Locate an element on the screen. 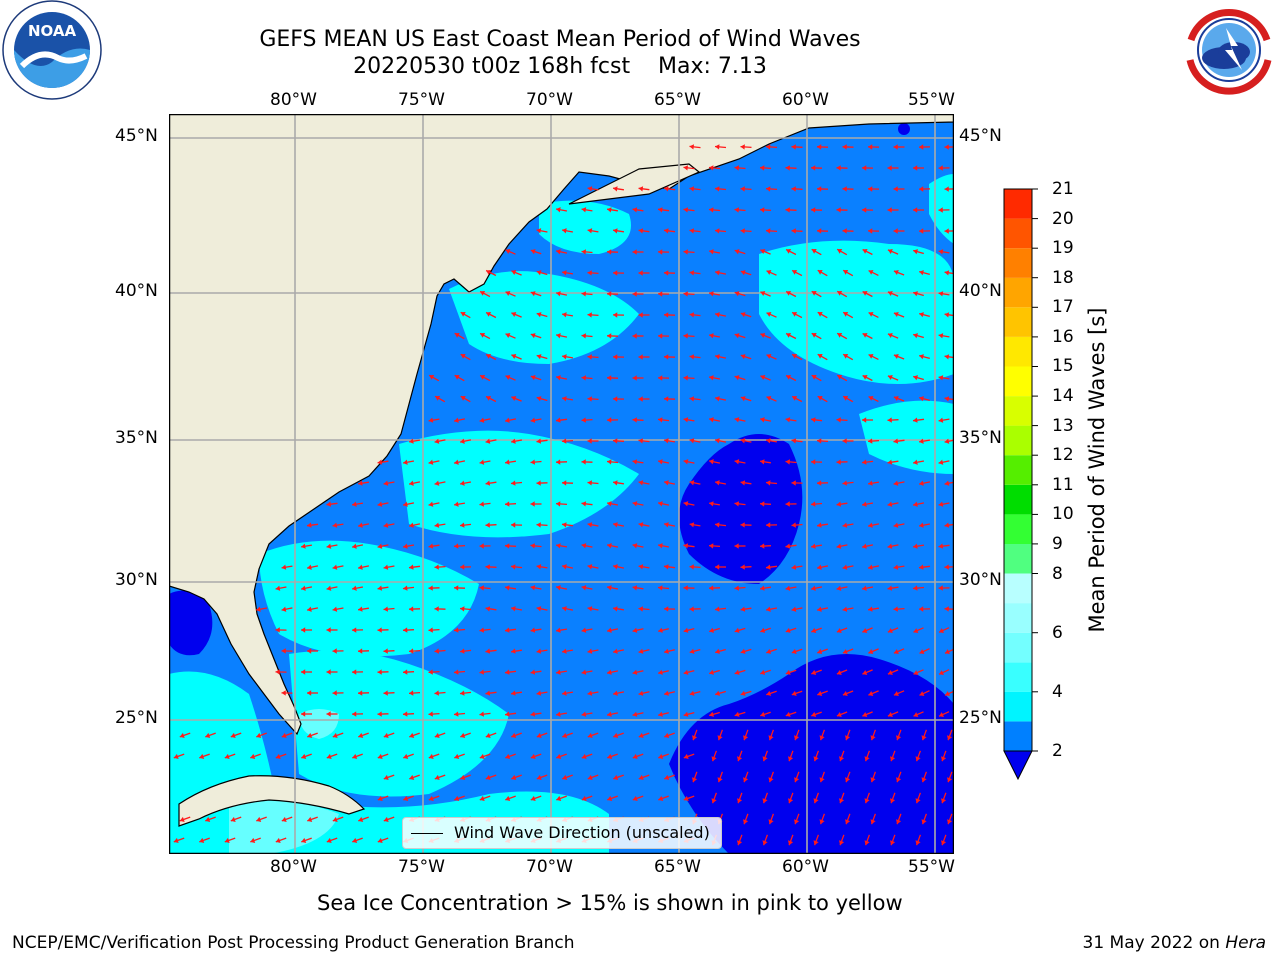  colorbar-tick-label: 6 is located at coordinates (1057, 632).